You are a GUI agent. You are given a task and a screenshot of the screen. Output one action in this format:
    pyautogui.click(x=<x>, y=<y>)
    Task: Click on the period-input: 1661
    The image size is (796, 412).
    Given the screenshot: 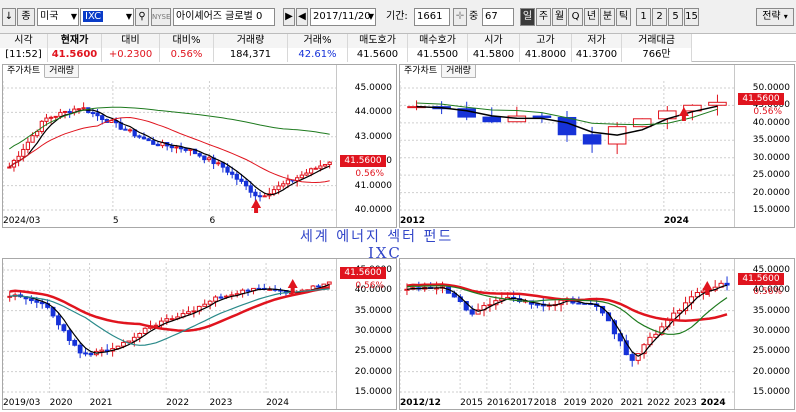 What is the action you would take?
    pyautogui.click(x=432, y=17)
    